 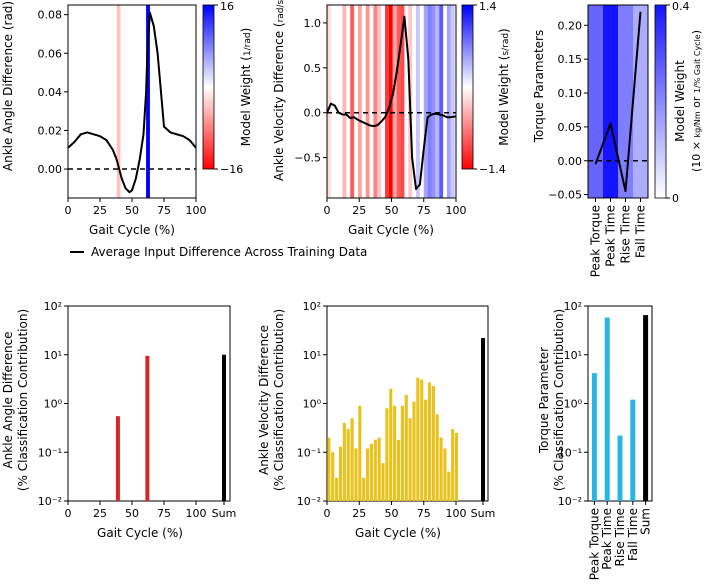 I want to click on bottom-torque-ytick-label: 10², so click(x=573, y=306).